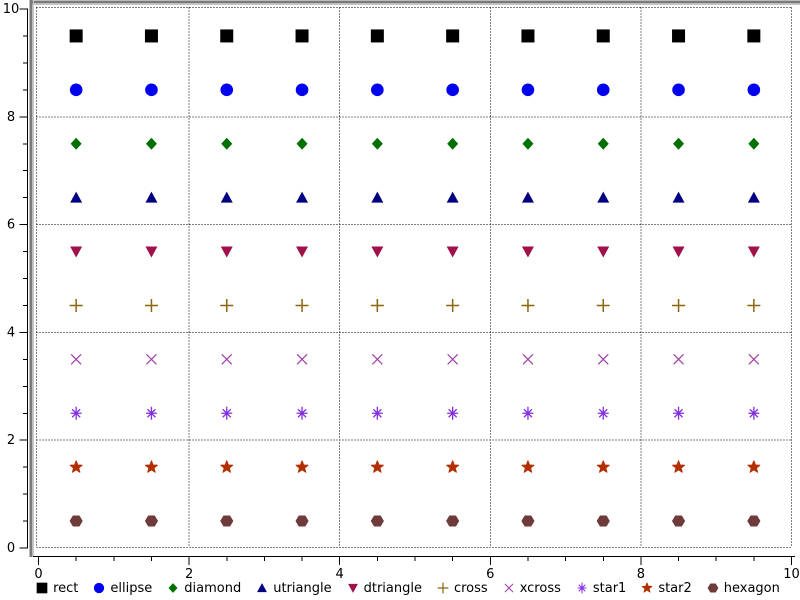  What do you see at coordinates (11, 440) in the screenshot?
I see `y-tick-label: 2` at bounding box center [11, 440].